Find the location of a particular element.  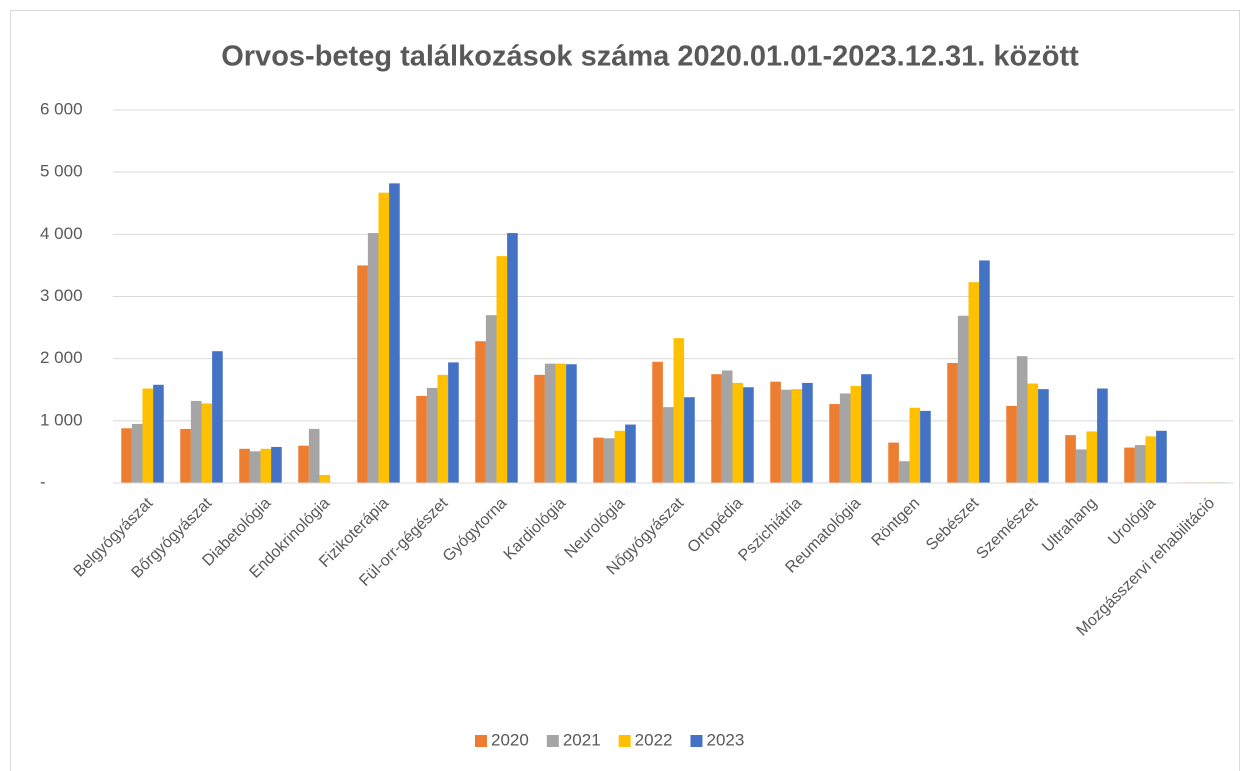

y-tick-label: - is located at coordinates (43, 481).